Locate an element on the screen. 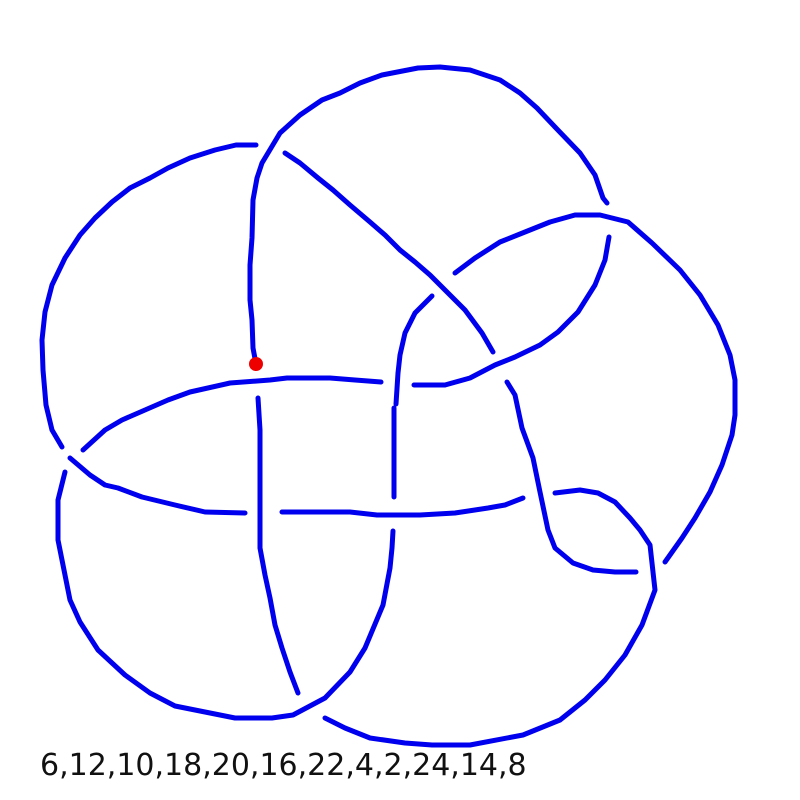  basepoint-marker is located at coordinates (256, 364).